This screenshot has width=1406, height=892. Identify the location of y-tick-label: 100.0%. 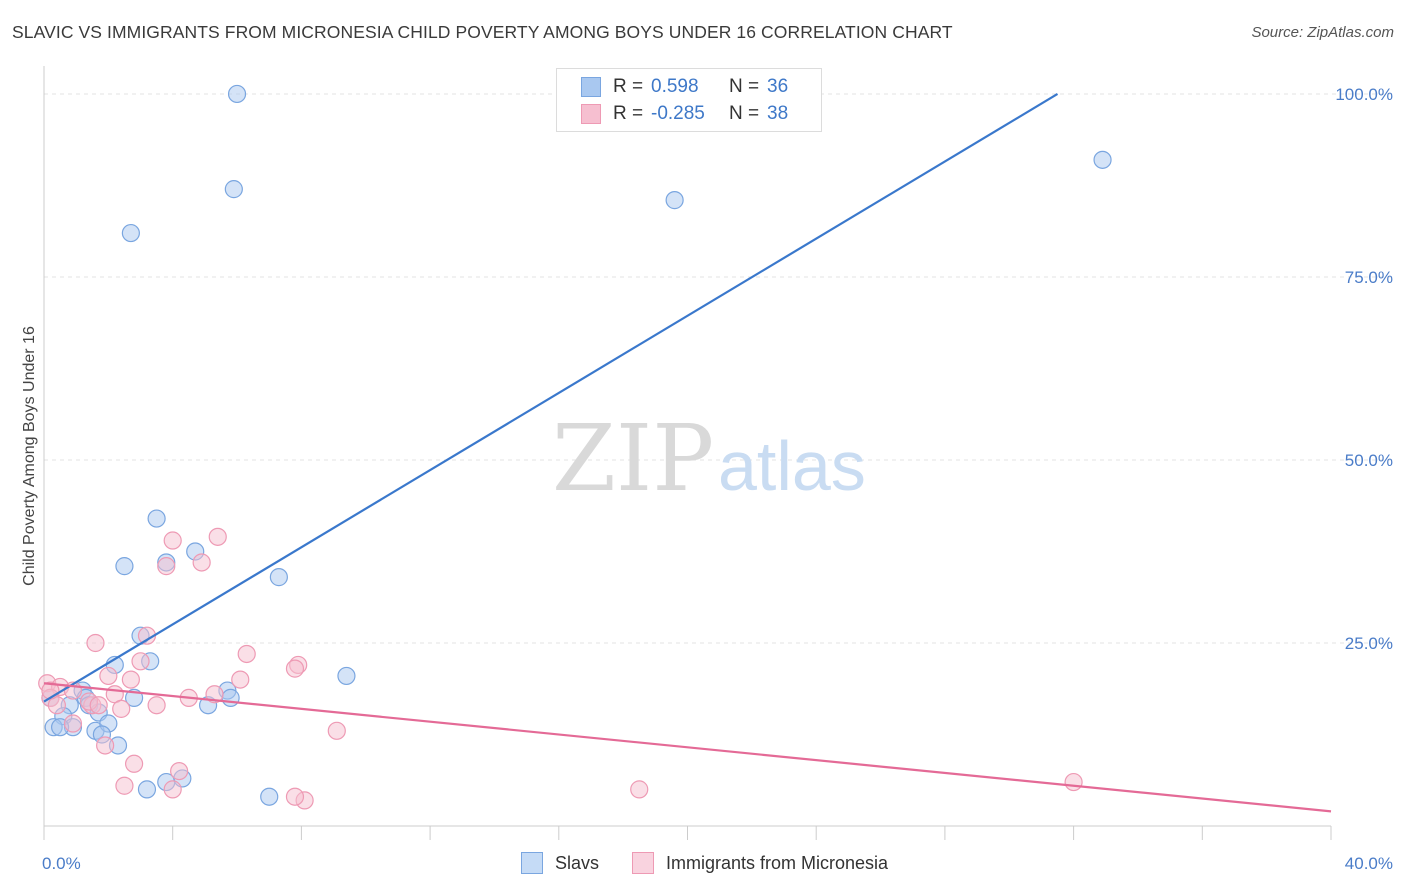
(1364, 94).